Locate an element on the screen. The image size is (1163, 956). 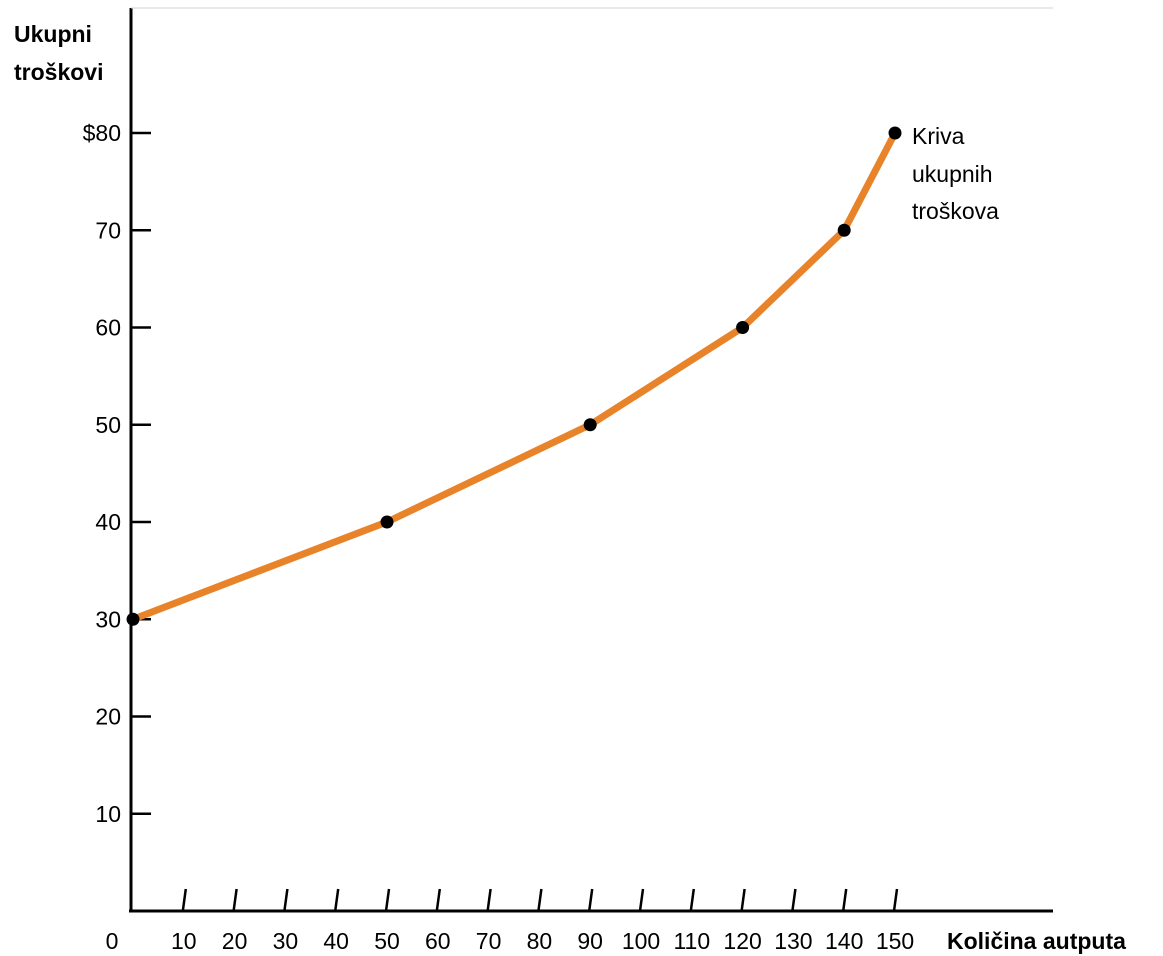
y-tick-label: 20 is located at coordinates (108, 717).